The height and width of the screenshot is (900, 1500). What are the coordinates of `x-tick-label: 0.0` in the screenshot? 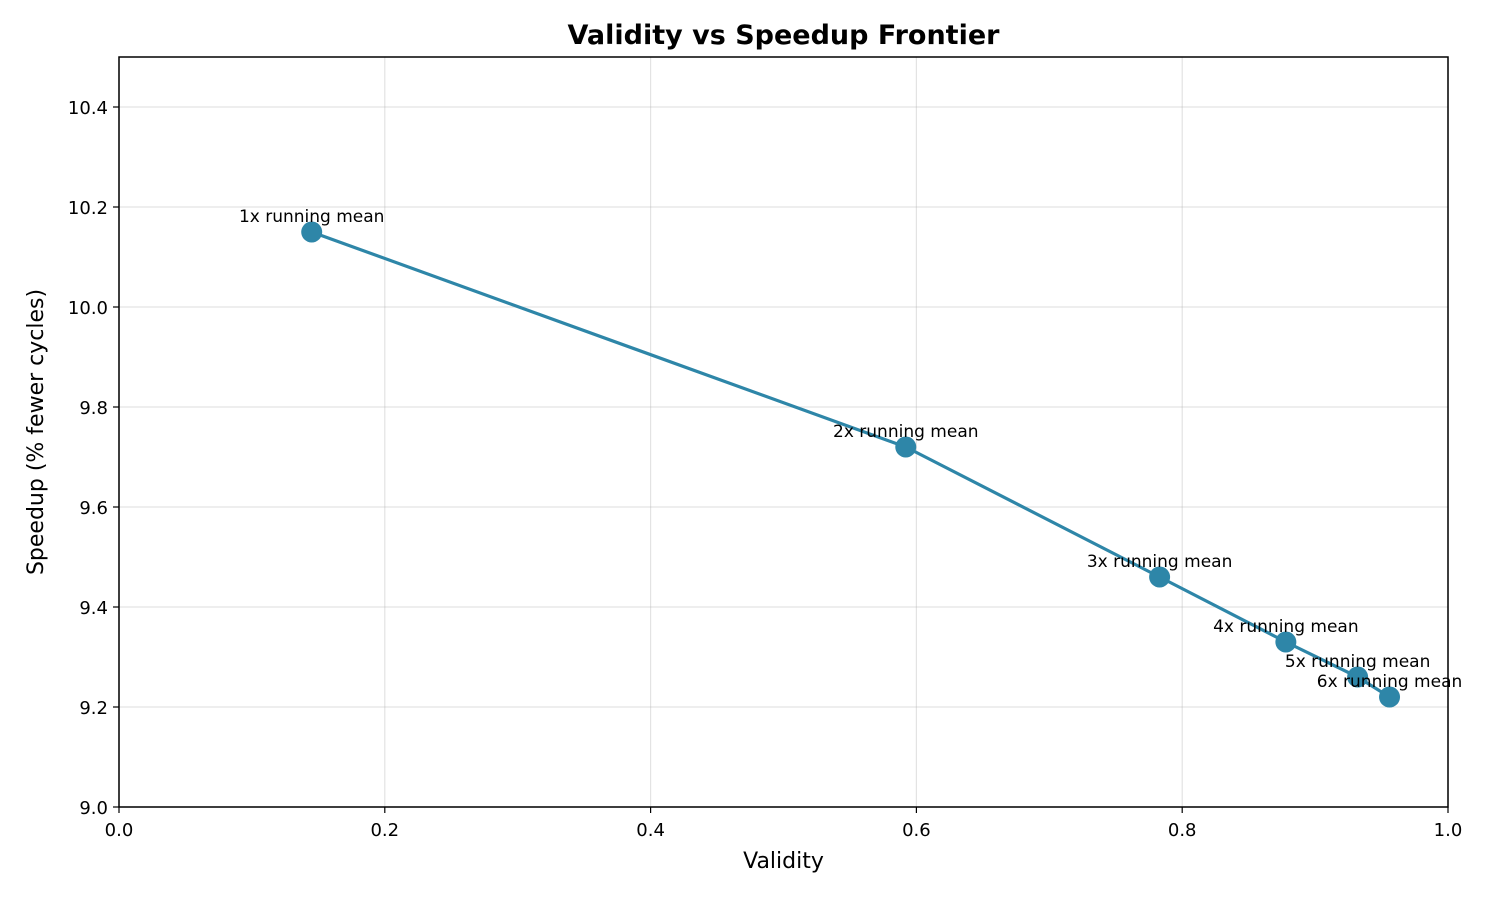 It's located at (119, 830).